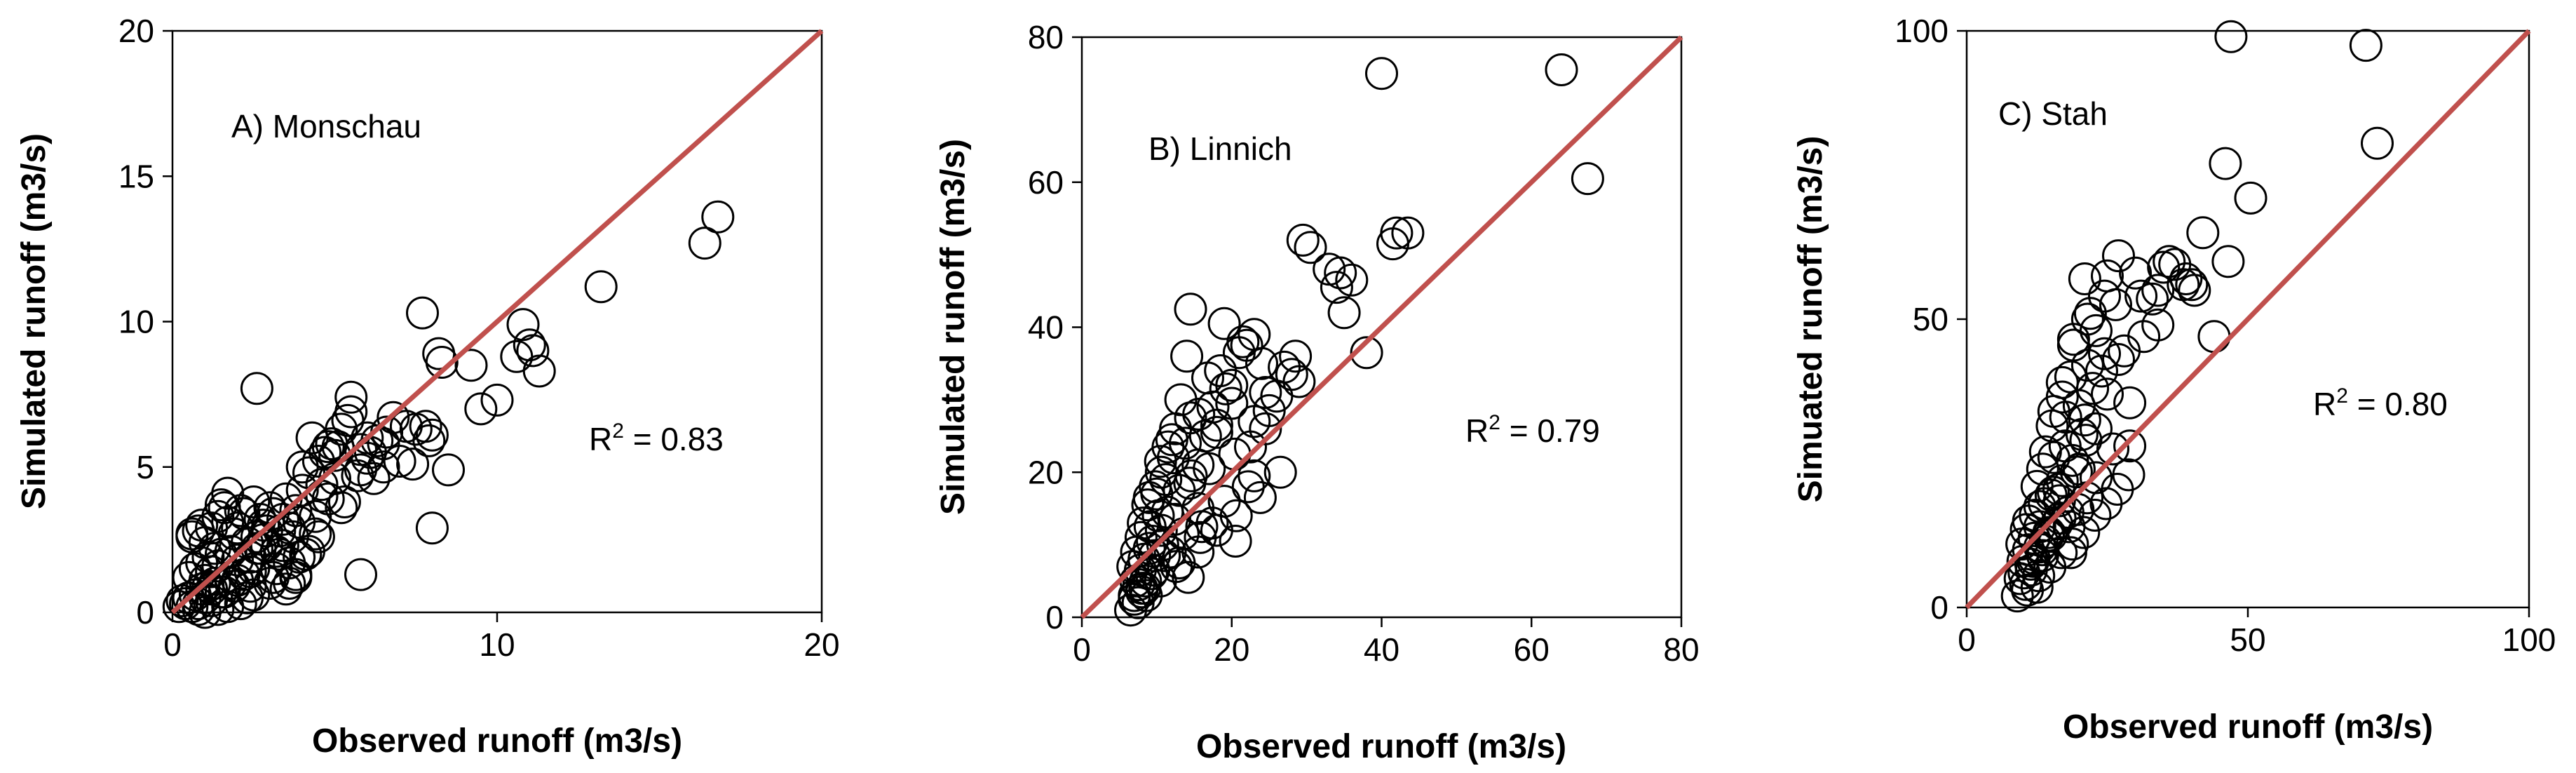  I want to click on panel-label: B) Linnich, so click(1220, 148).